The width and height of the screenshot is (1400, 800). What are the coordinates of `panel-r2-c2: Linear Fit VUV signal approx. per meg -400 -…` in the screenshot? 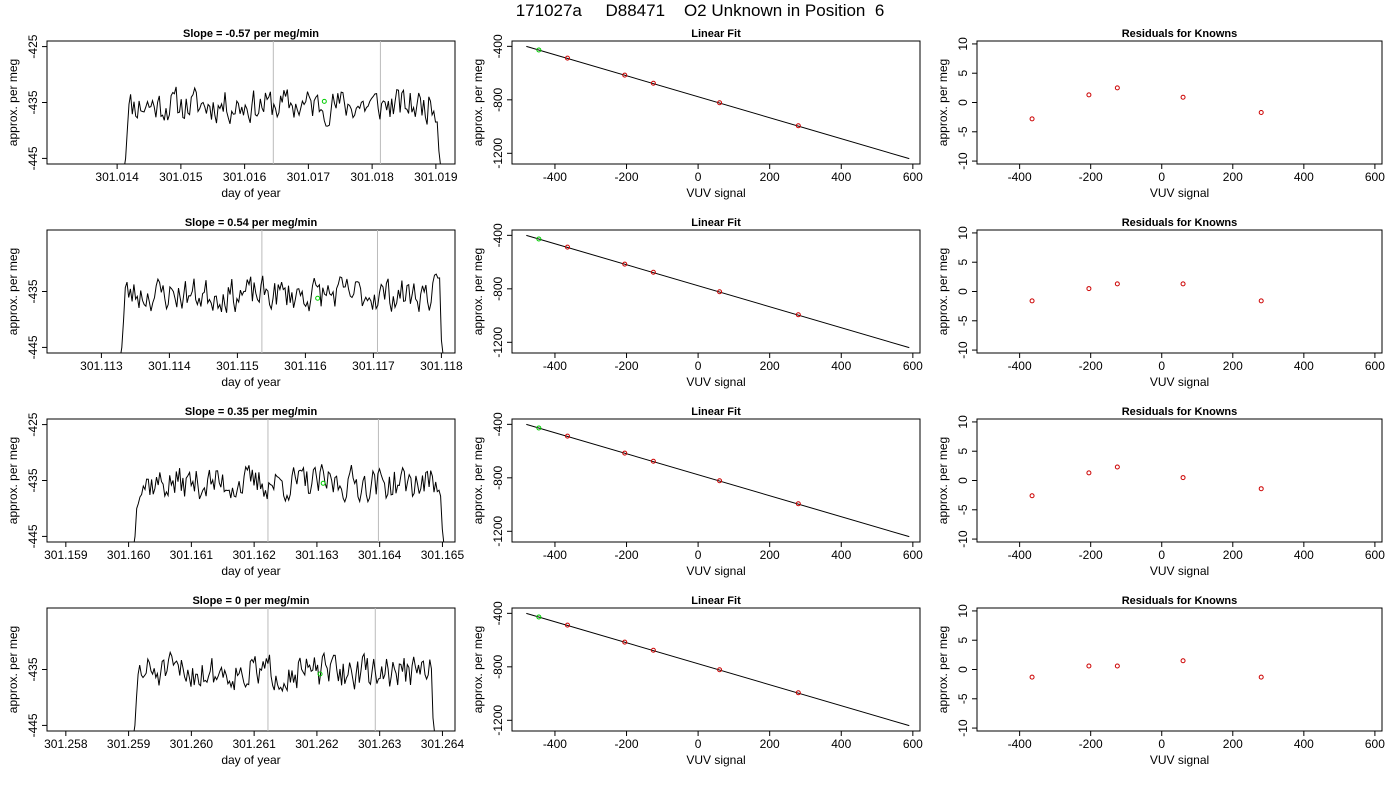 It's located at (697, 303).